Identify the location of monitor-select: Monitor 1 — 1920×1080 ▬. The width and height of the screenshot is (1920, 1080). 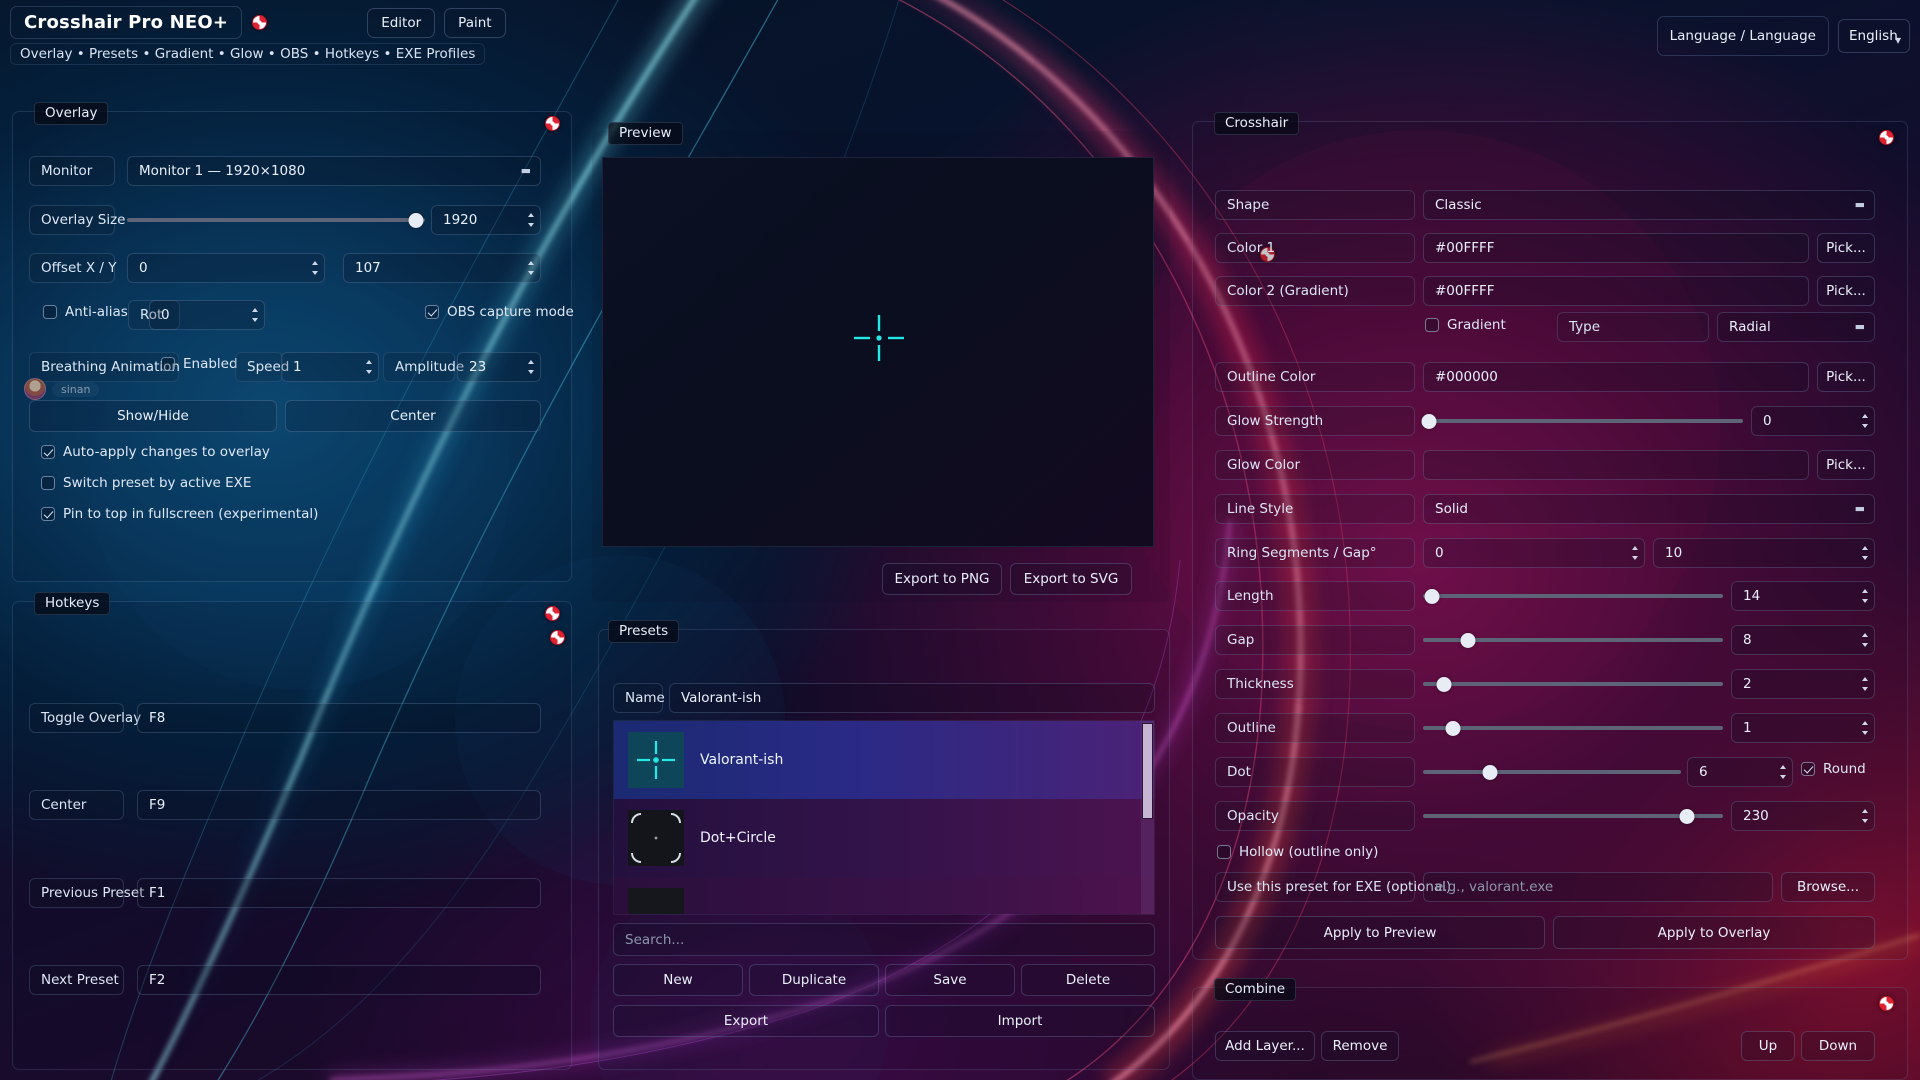
(334, 171).